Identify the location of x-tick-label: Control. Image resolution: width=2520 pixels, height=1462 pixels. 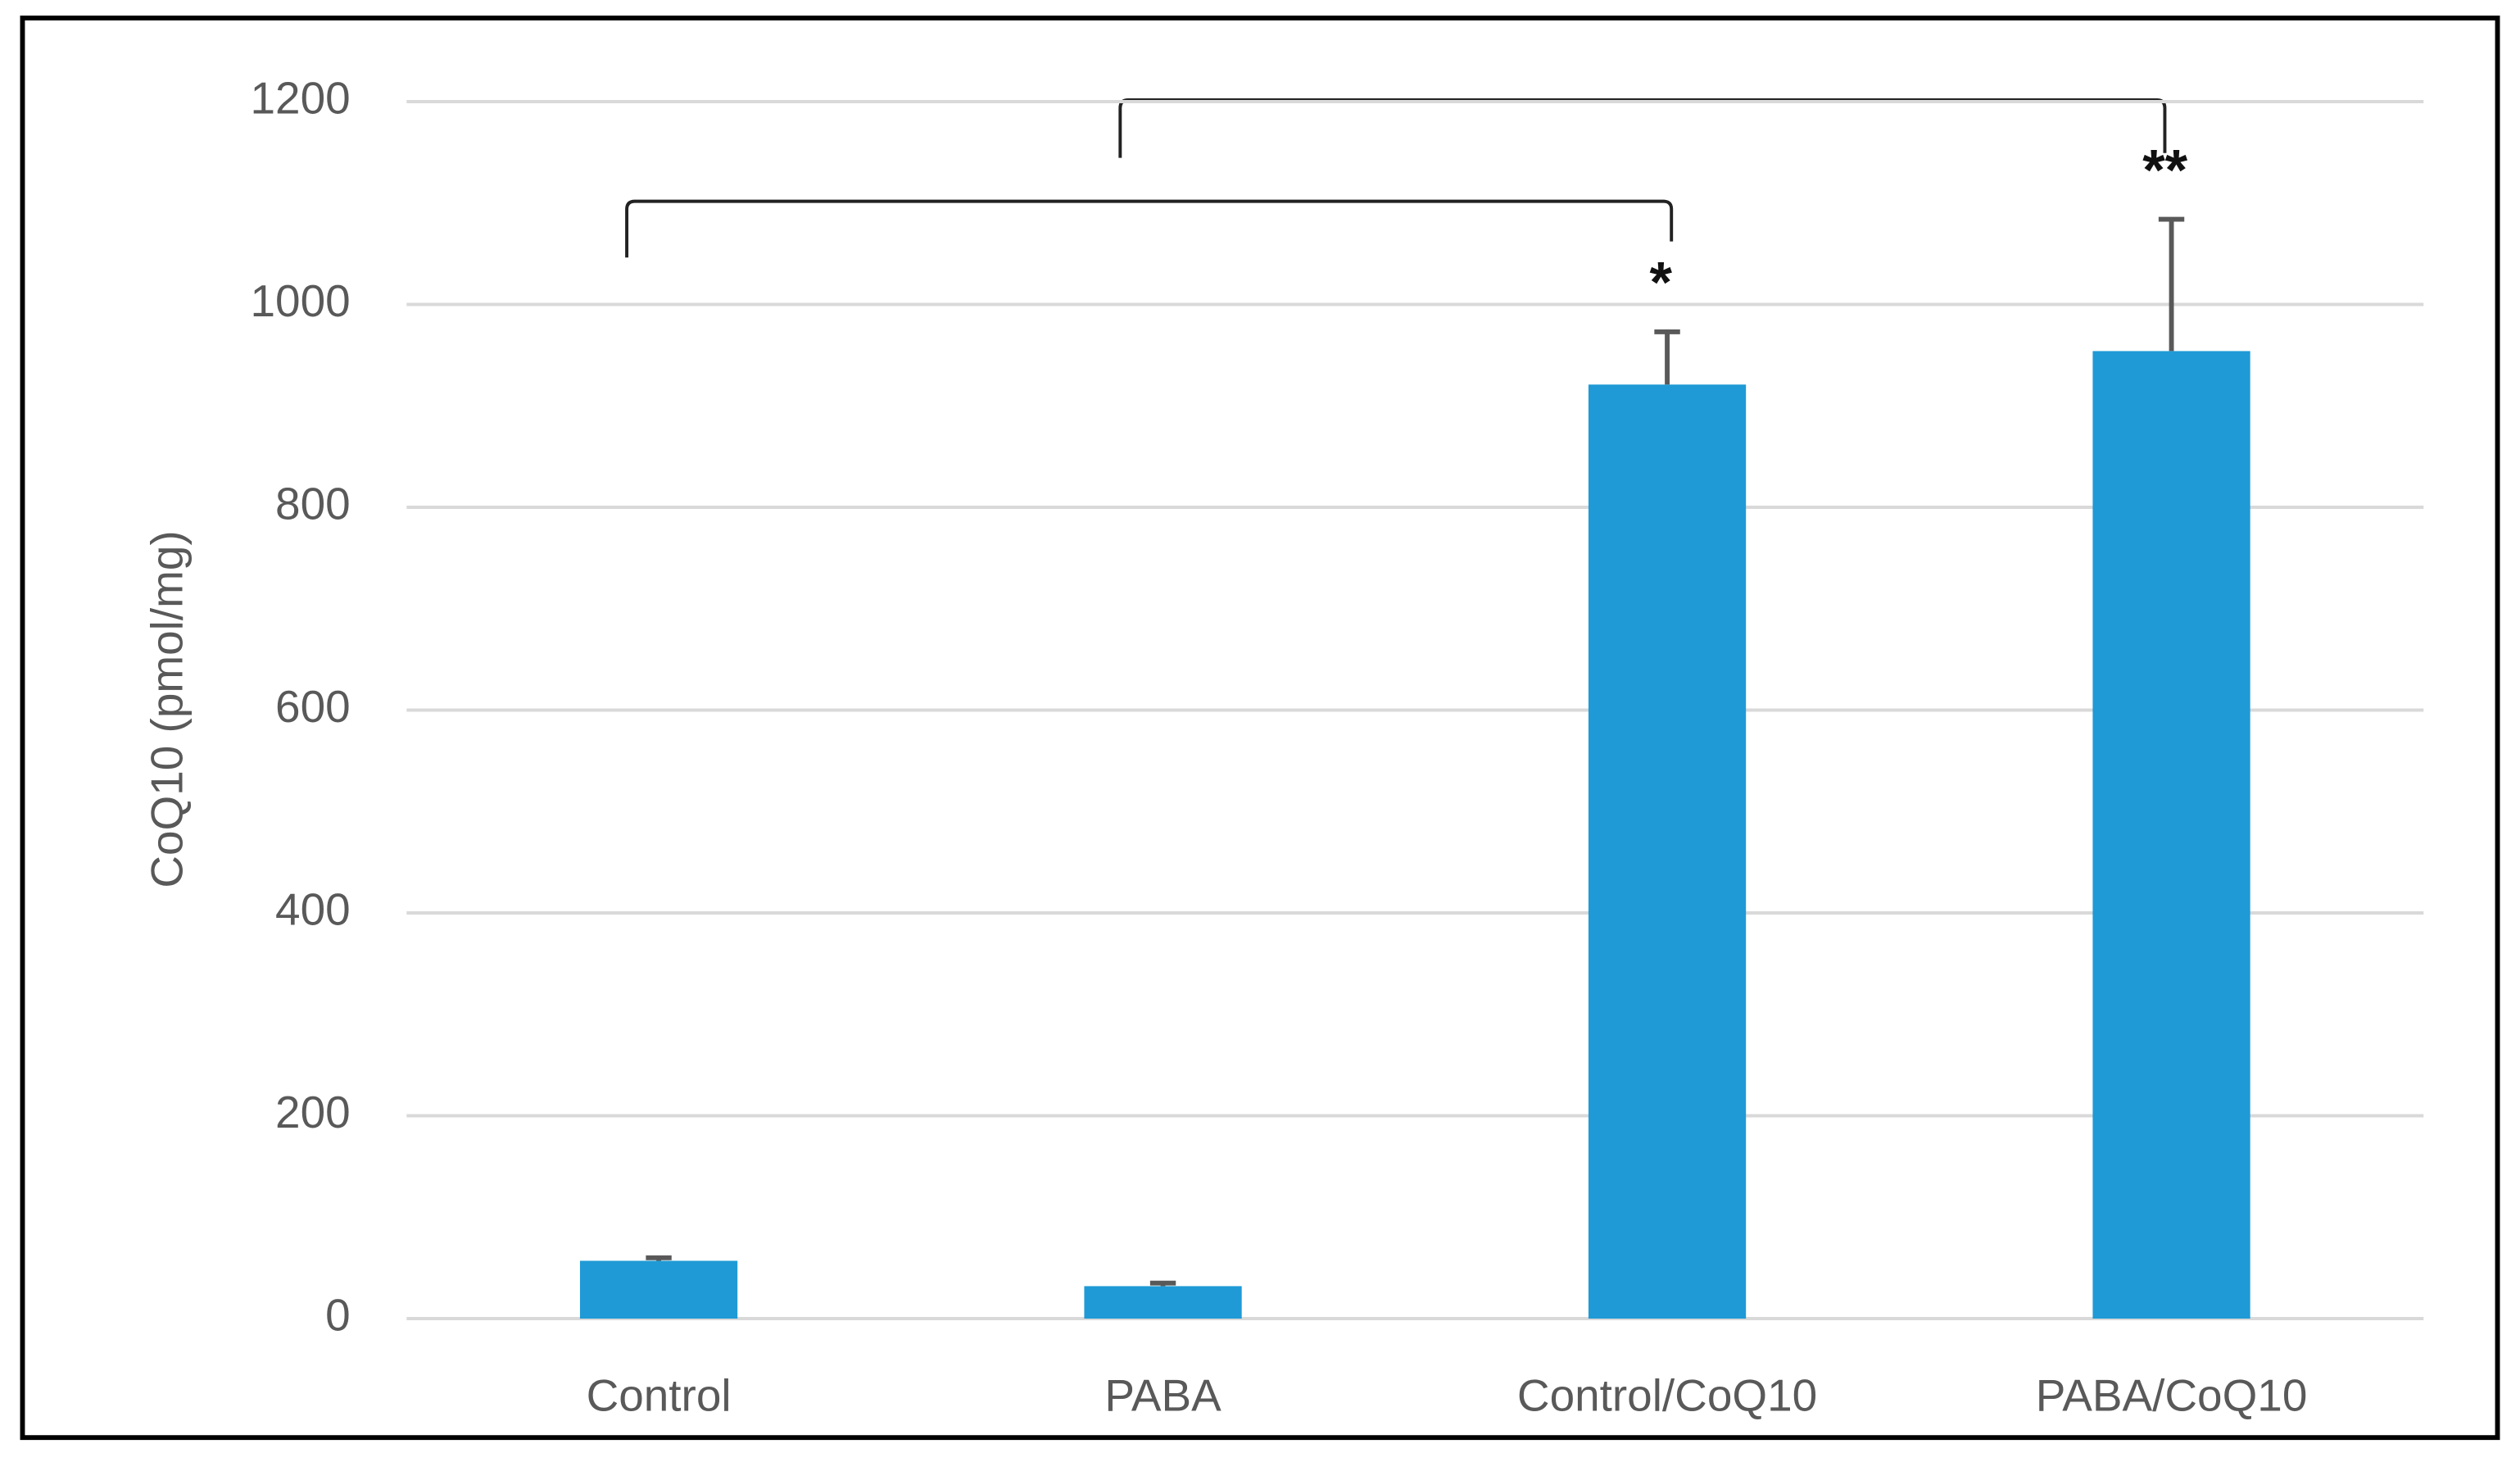
(659, 1395).